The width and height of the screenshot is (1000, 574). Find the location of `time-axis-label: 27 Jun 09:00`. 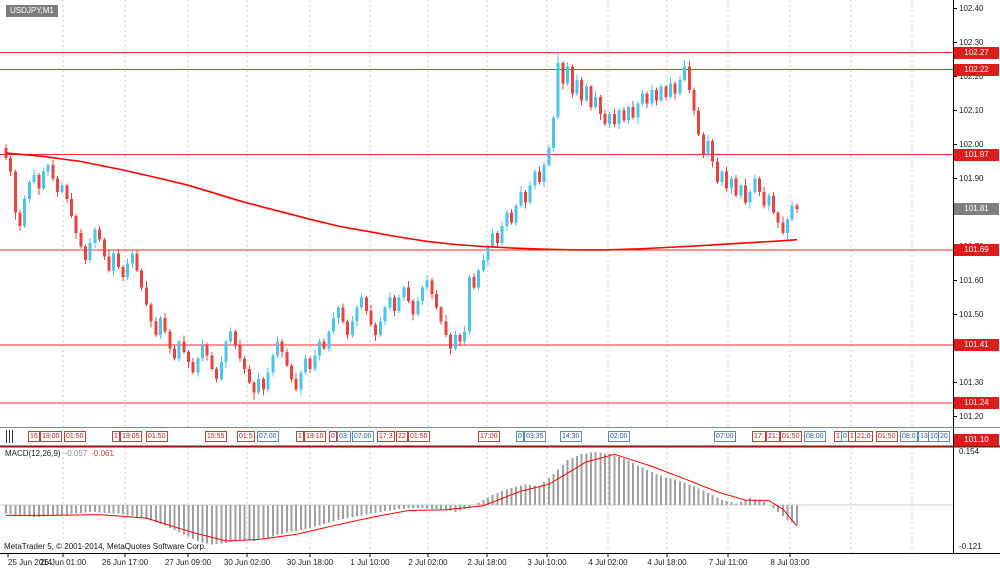

time-axis-label: 27 Jun 09:00 is located at coordinates (188, 562).